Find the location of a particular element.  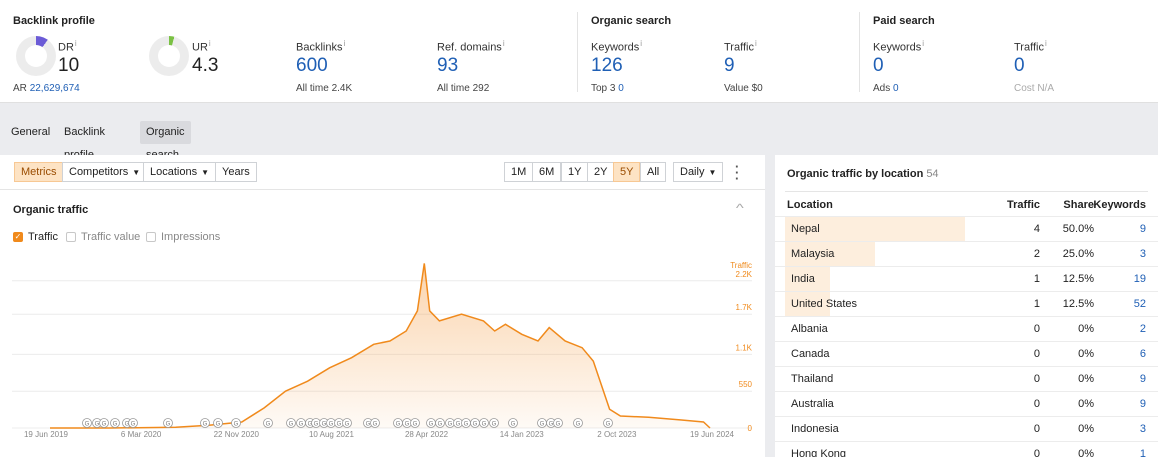

range-2y-button: 2Y is located at coordinates (601, 172).